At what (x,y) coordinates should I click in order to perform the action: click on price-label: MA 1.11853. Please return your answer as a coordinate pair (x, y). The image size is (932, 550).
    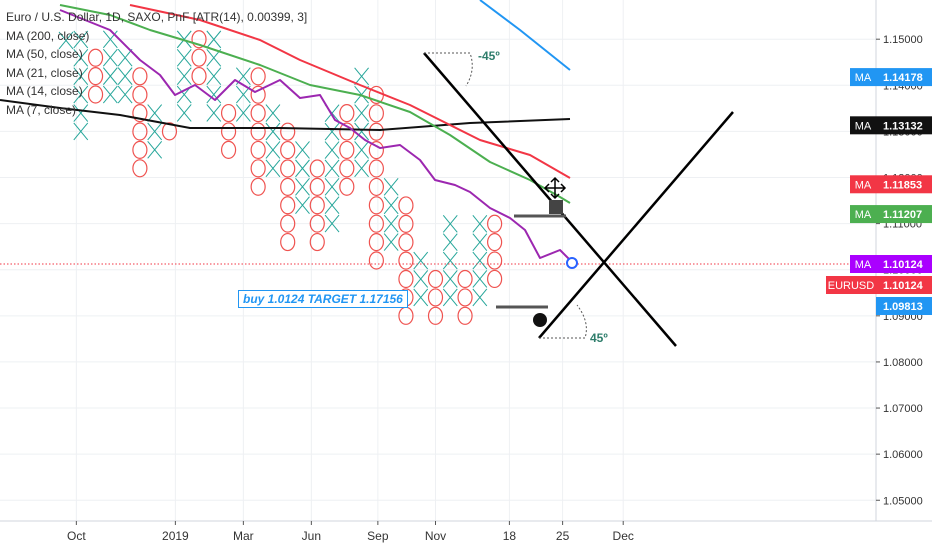
    Looking at the image, I should click on (891, 184).